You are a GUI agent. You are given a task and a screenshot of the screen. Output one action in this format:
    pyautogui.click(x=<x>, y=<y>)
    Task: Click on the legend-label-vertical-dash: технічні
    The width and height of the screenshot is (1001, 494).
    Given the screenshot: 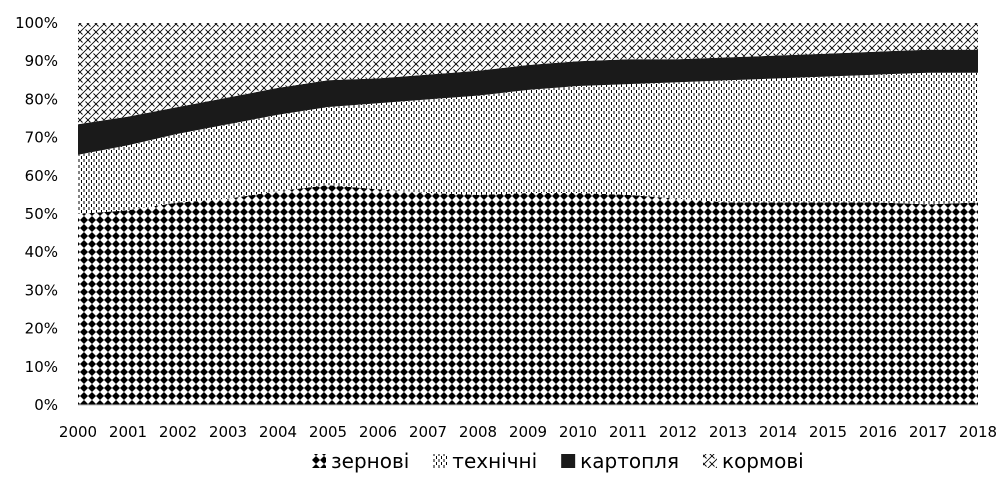 What is the action you would take?
    pyautogui.click(x=494, y=461)
    